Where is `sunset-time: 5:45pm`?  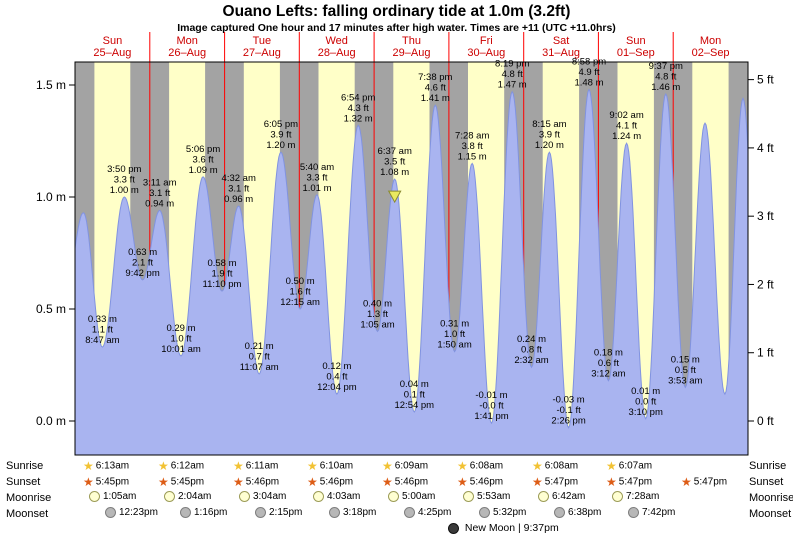
sunset-time: 5:45pm is located at coordinates (187, 482).